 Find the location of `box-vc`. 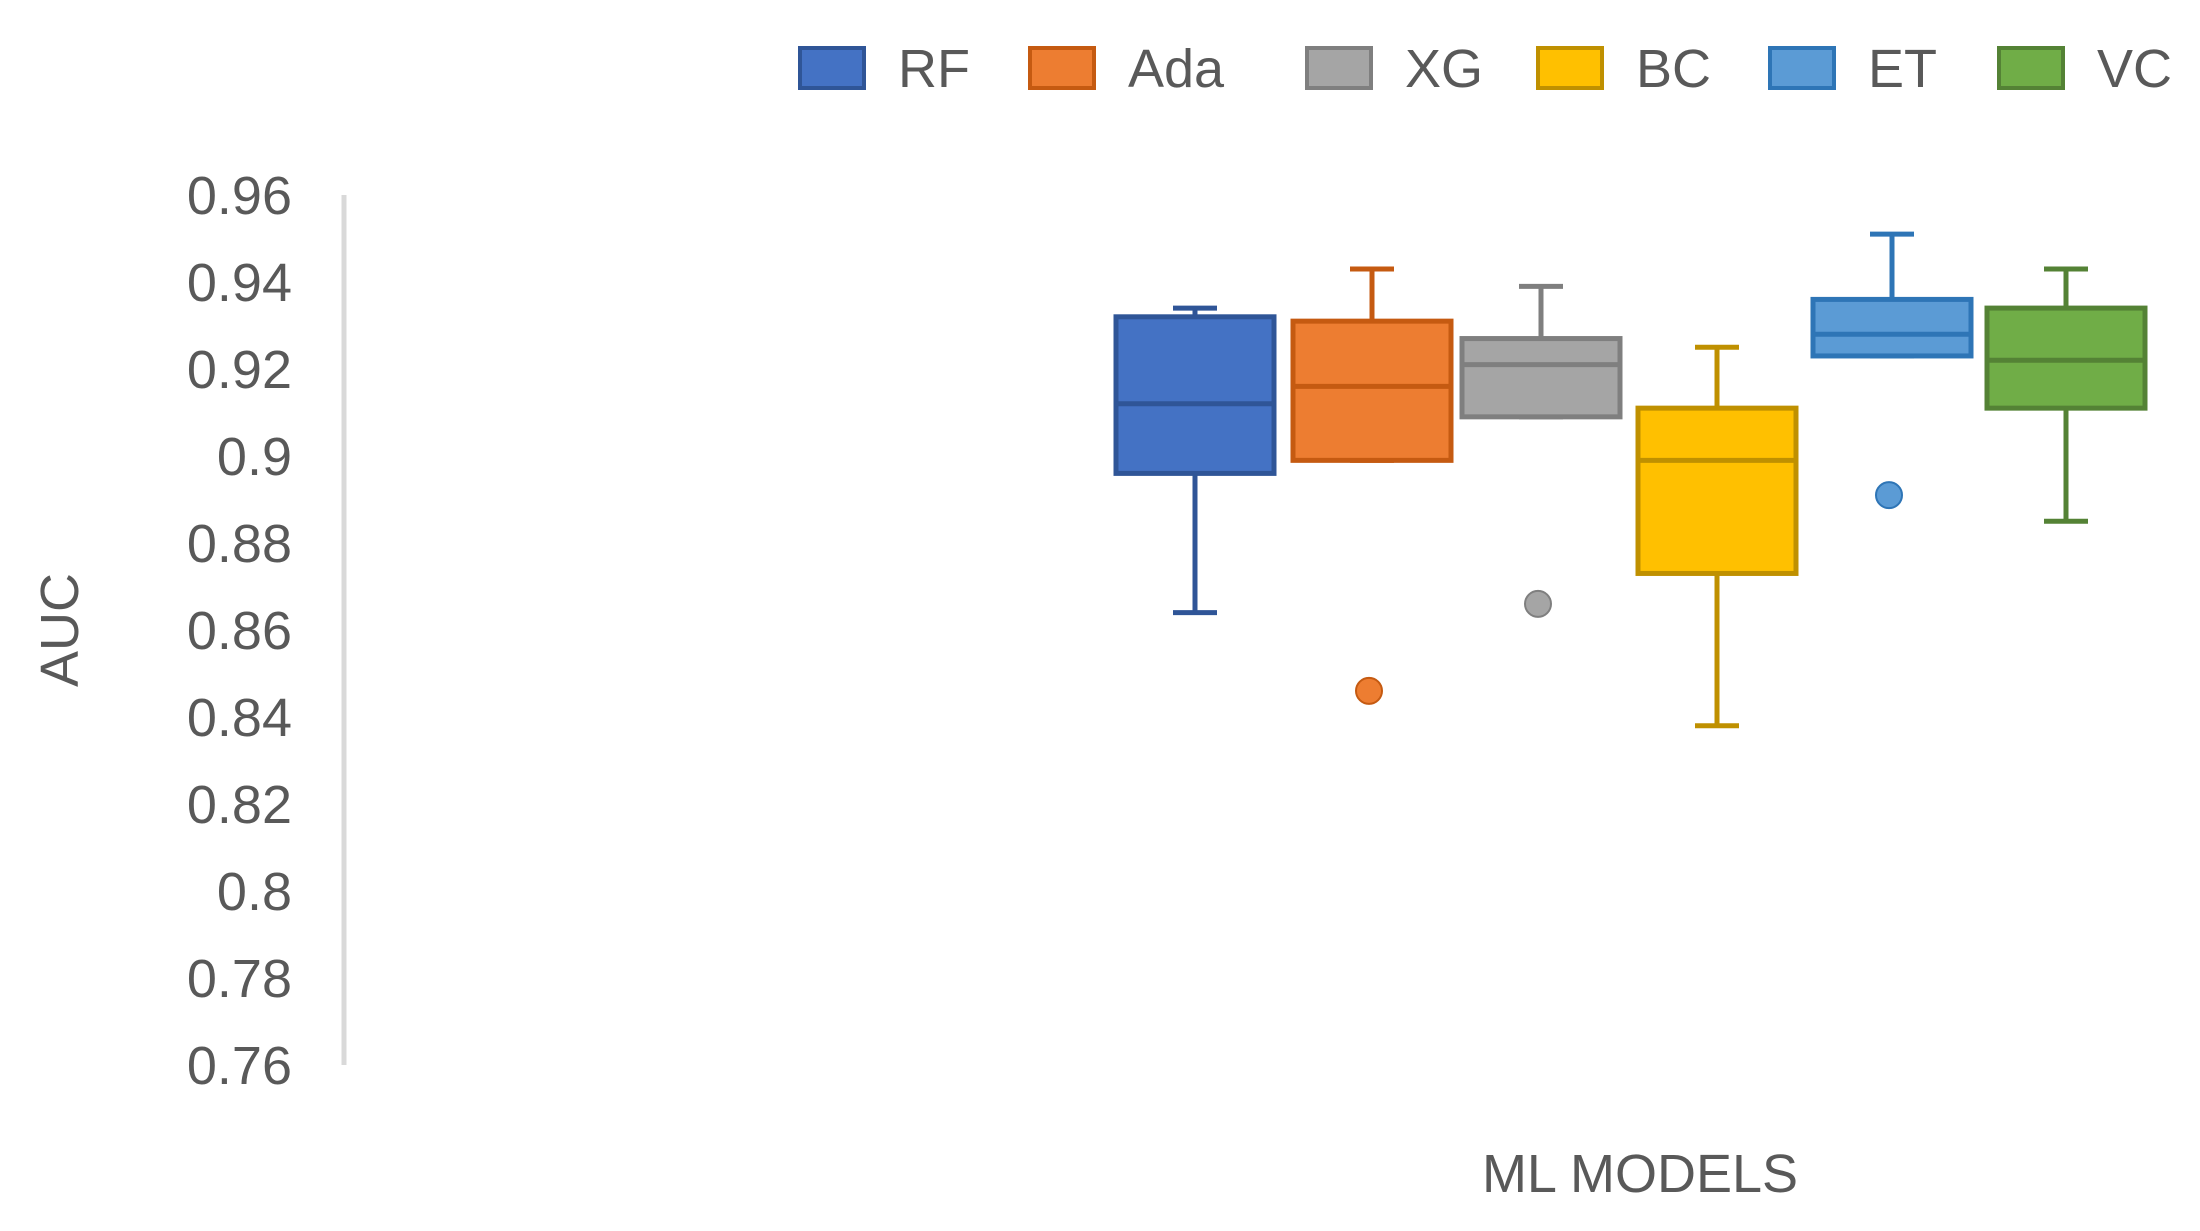

box-vc is located at coordinates (2066, 395).